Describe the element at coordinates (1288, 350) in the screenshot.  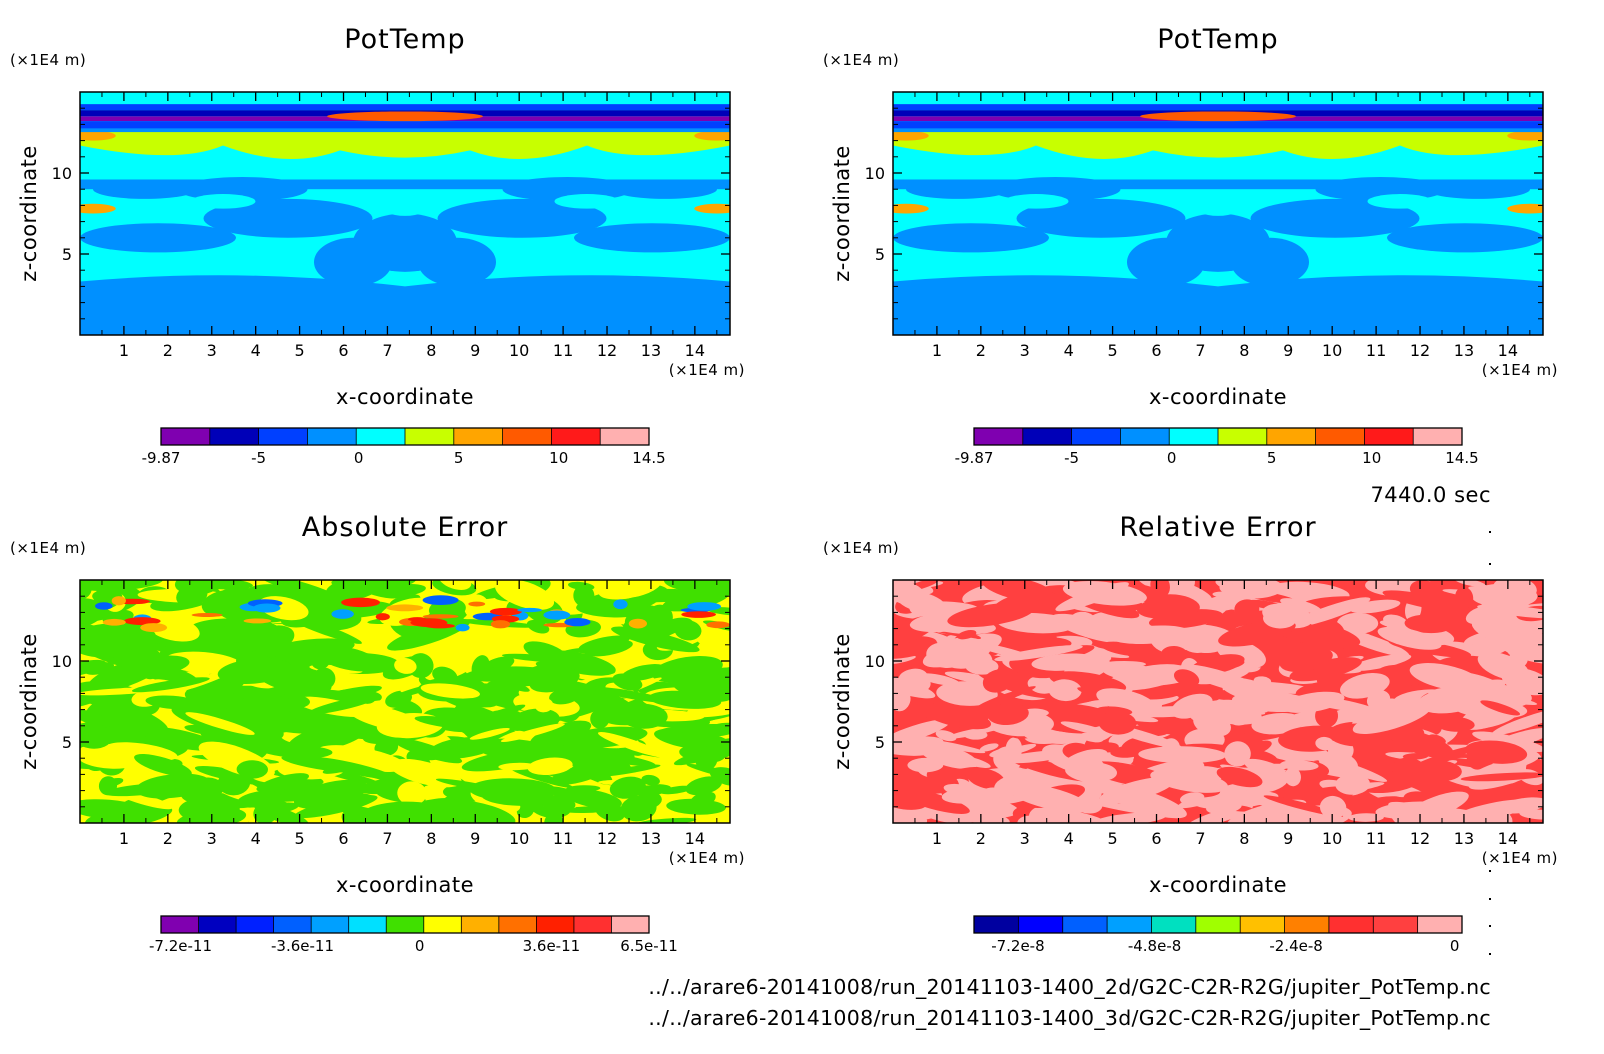
I see `x-tick-label: 9` at that location.